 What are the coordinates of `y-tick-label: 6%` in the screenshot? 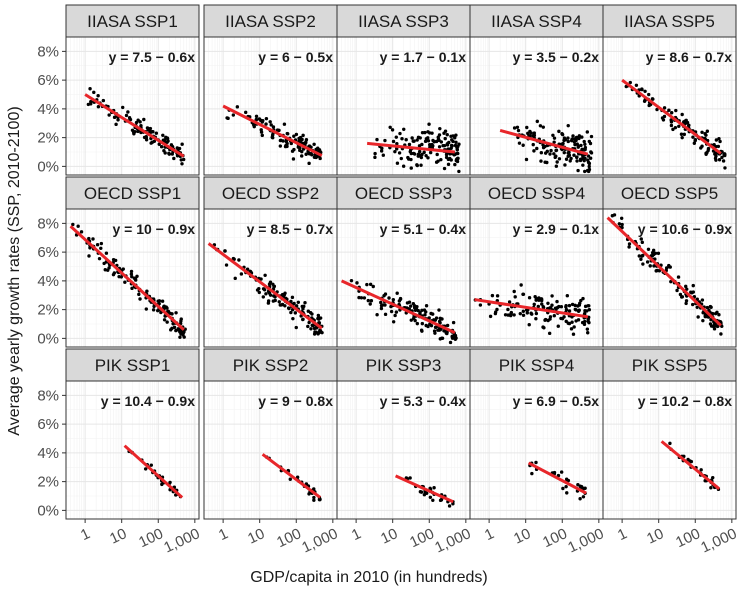 It's located at (48, 424).